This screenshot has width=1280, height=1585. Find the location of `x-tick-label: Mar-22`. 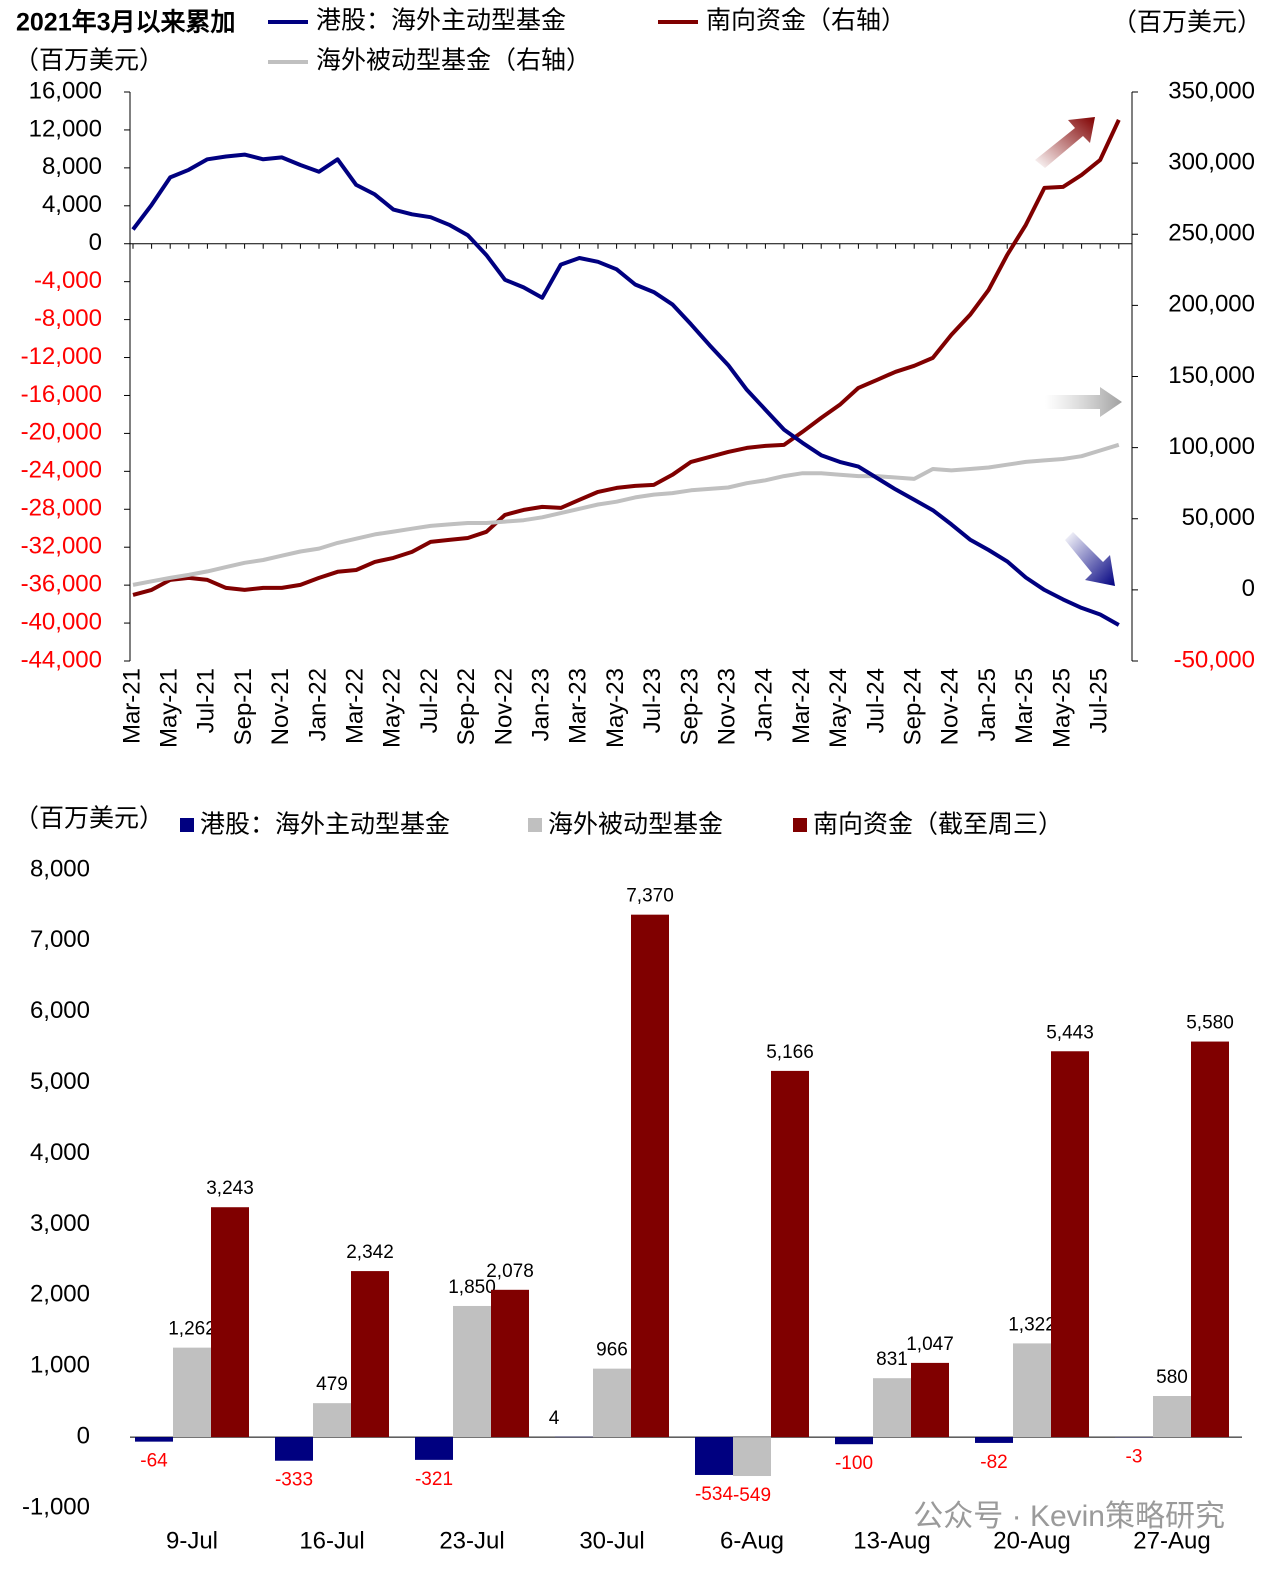

x-tick-label: Mar-22 is located at coordinates (355, 706).